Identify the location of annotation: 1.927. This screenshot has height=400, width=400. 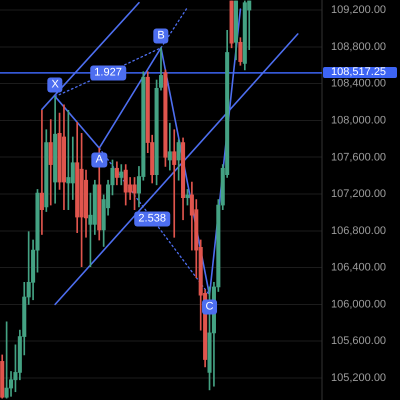
(108, 72).